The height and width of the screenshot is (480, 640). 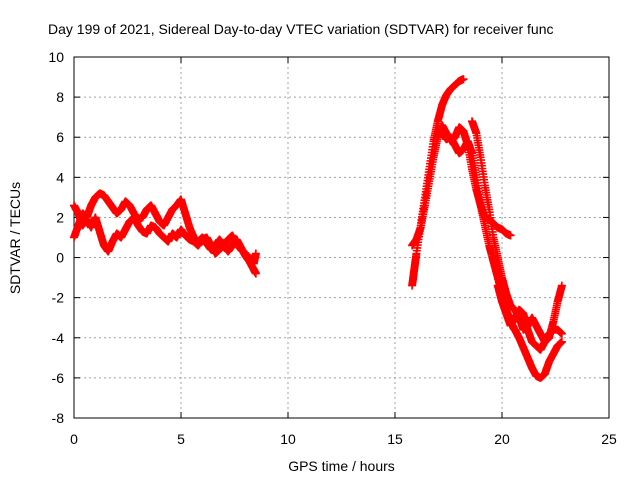 What do you see at coordinates (56, 57) in the screenshot?
I see `y-tick-label: 10` at bounding box center [56, 57].